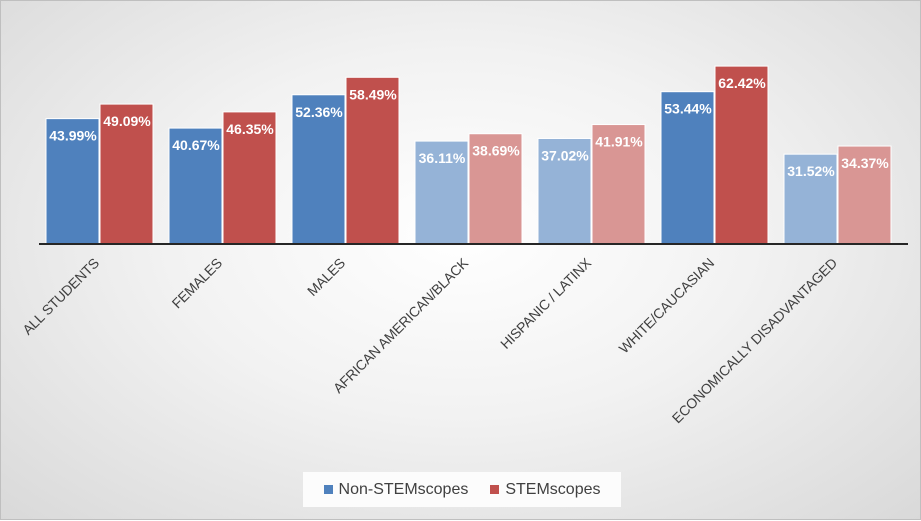  I want to click on data-label: 58.49%, so click(373, 94).